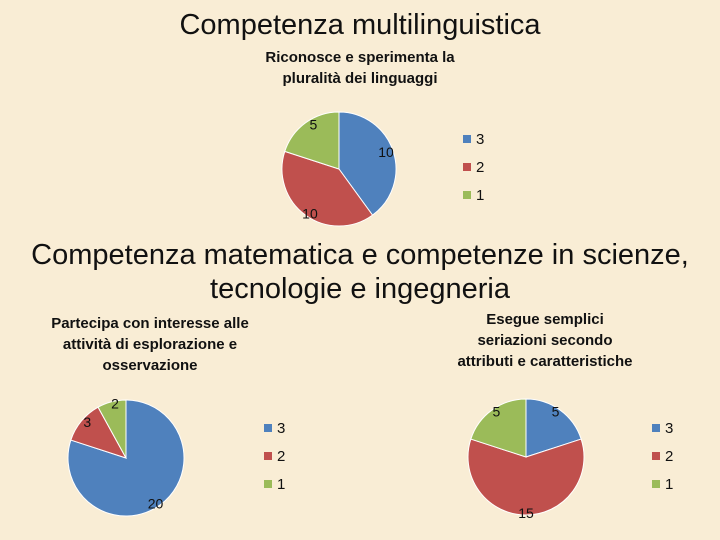 This screenshot has height=540, width=720. I want to click on chart-3-title-line-2: seriazioni secondo, so click(545, 340).